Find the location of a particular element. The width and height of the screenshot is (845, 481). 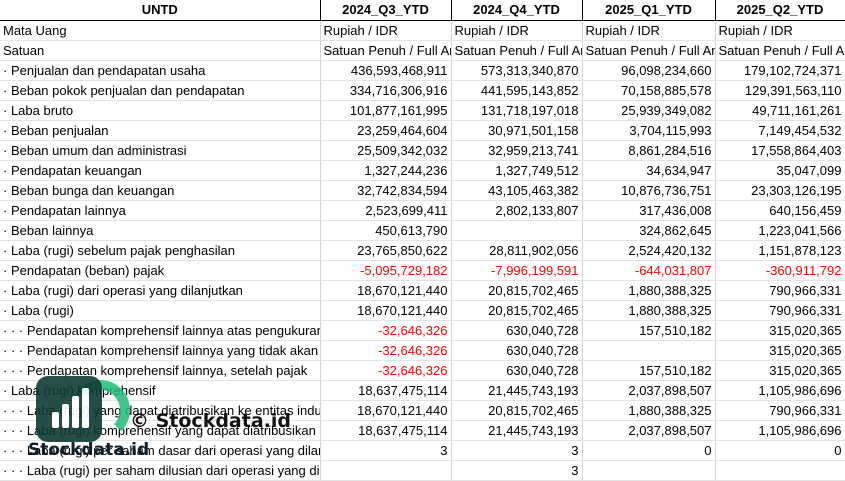

value-cell: 450,613,790 is located at coordinates (386, 230).